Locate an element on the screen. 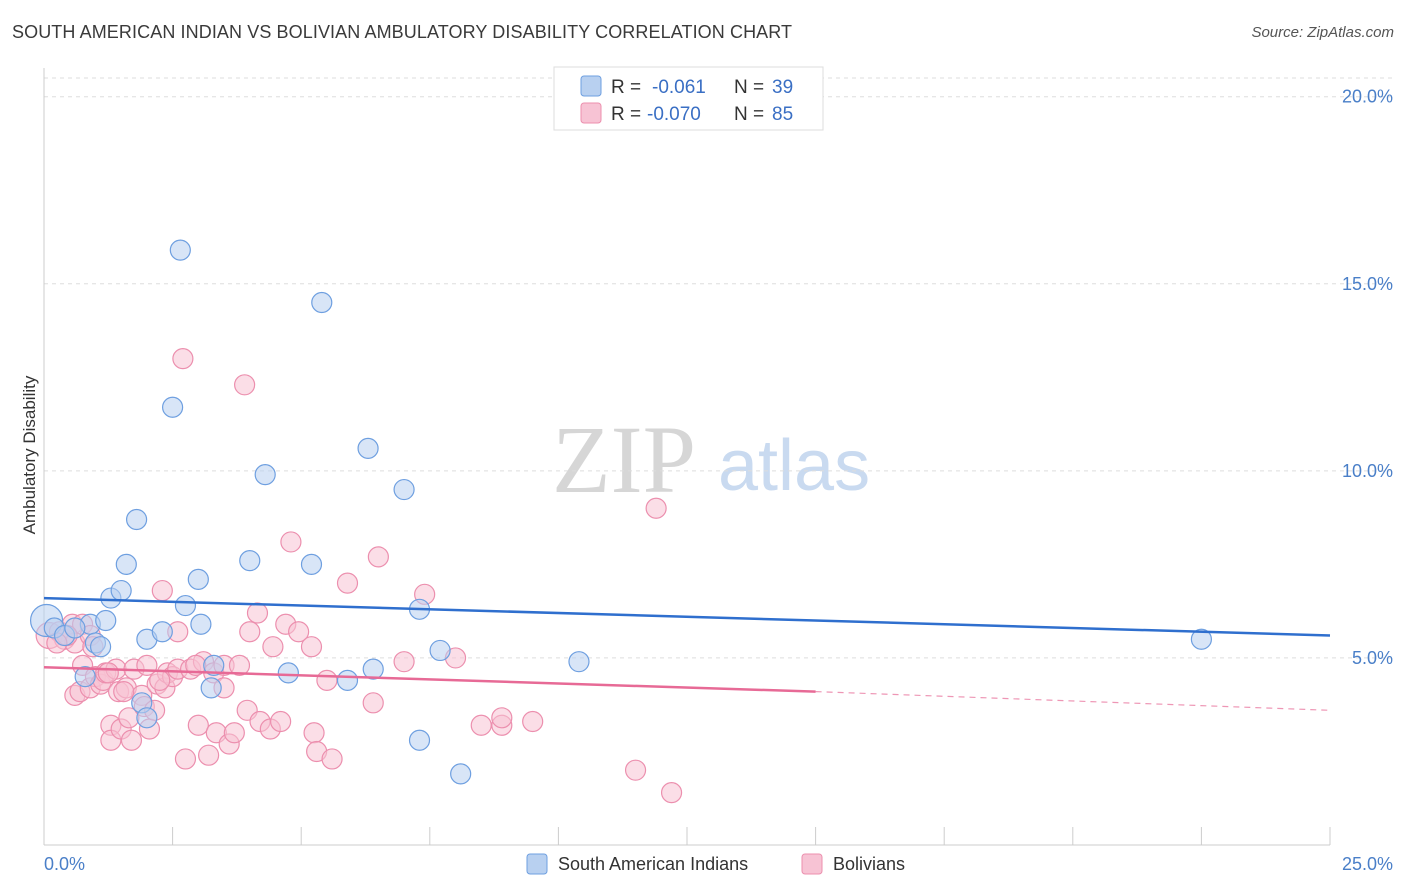 This screenshot has width=1406, height=892. legend-pink-r-value: -0.070 is located at coordinates (674, 114).